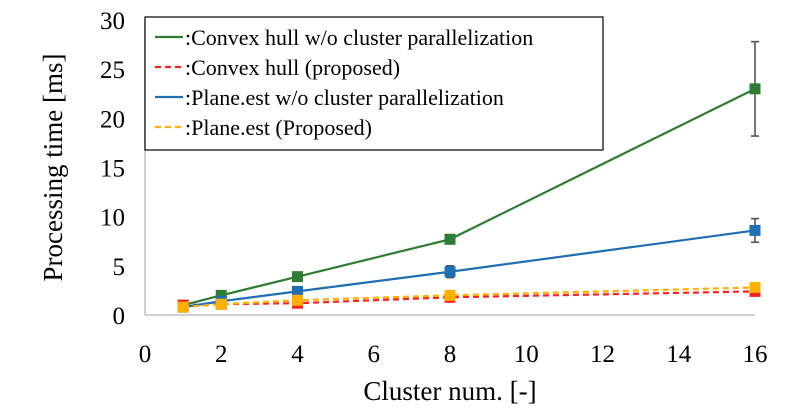 The width and height of the screenshot is (797, 417). I want to click on legend-item: :Plane.est (Proposed), so click(263, 127).